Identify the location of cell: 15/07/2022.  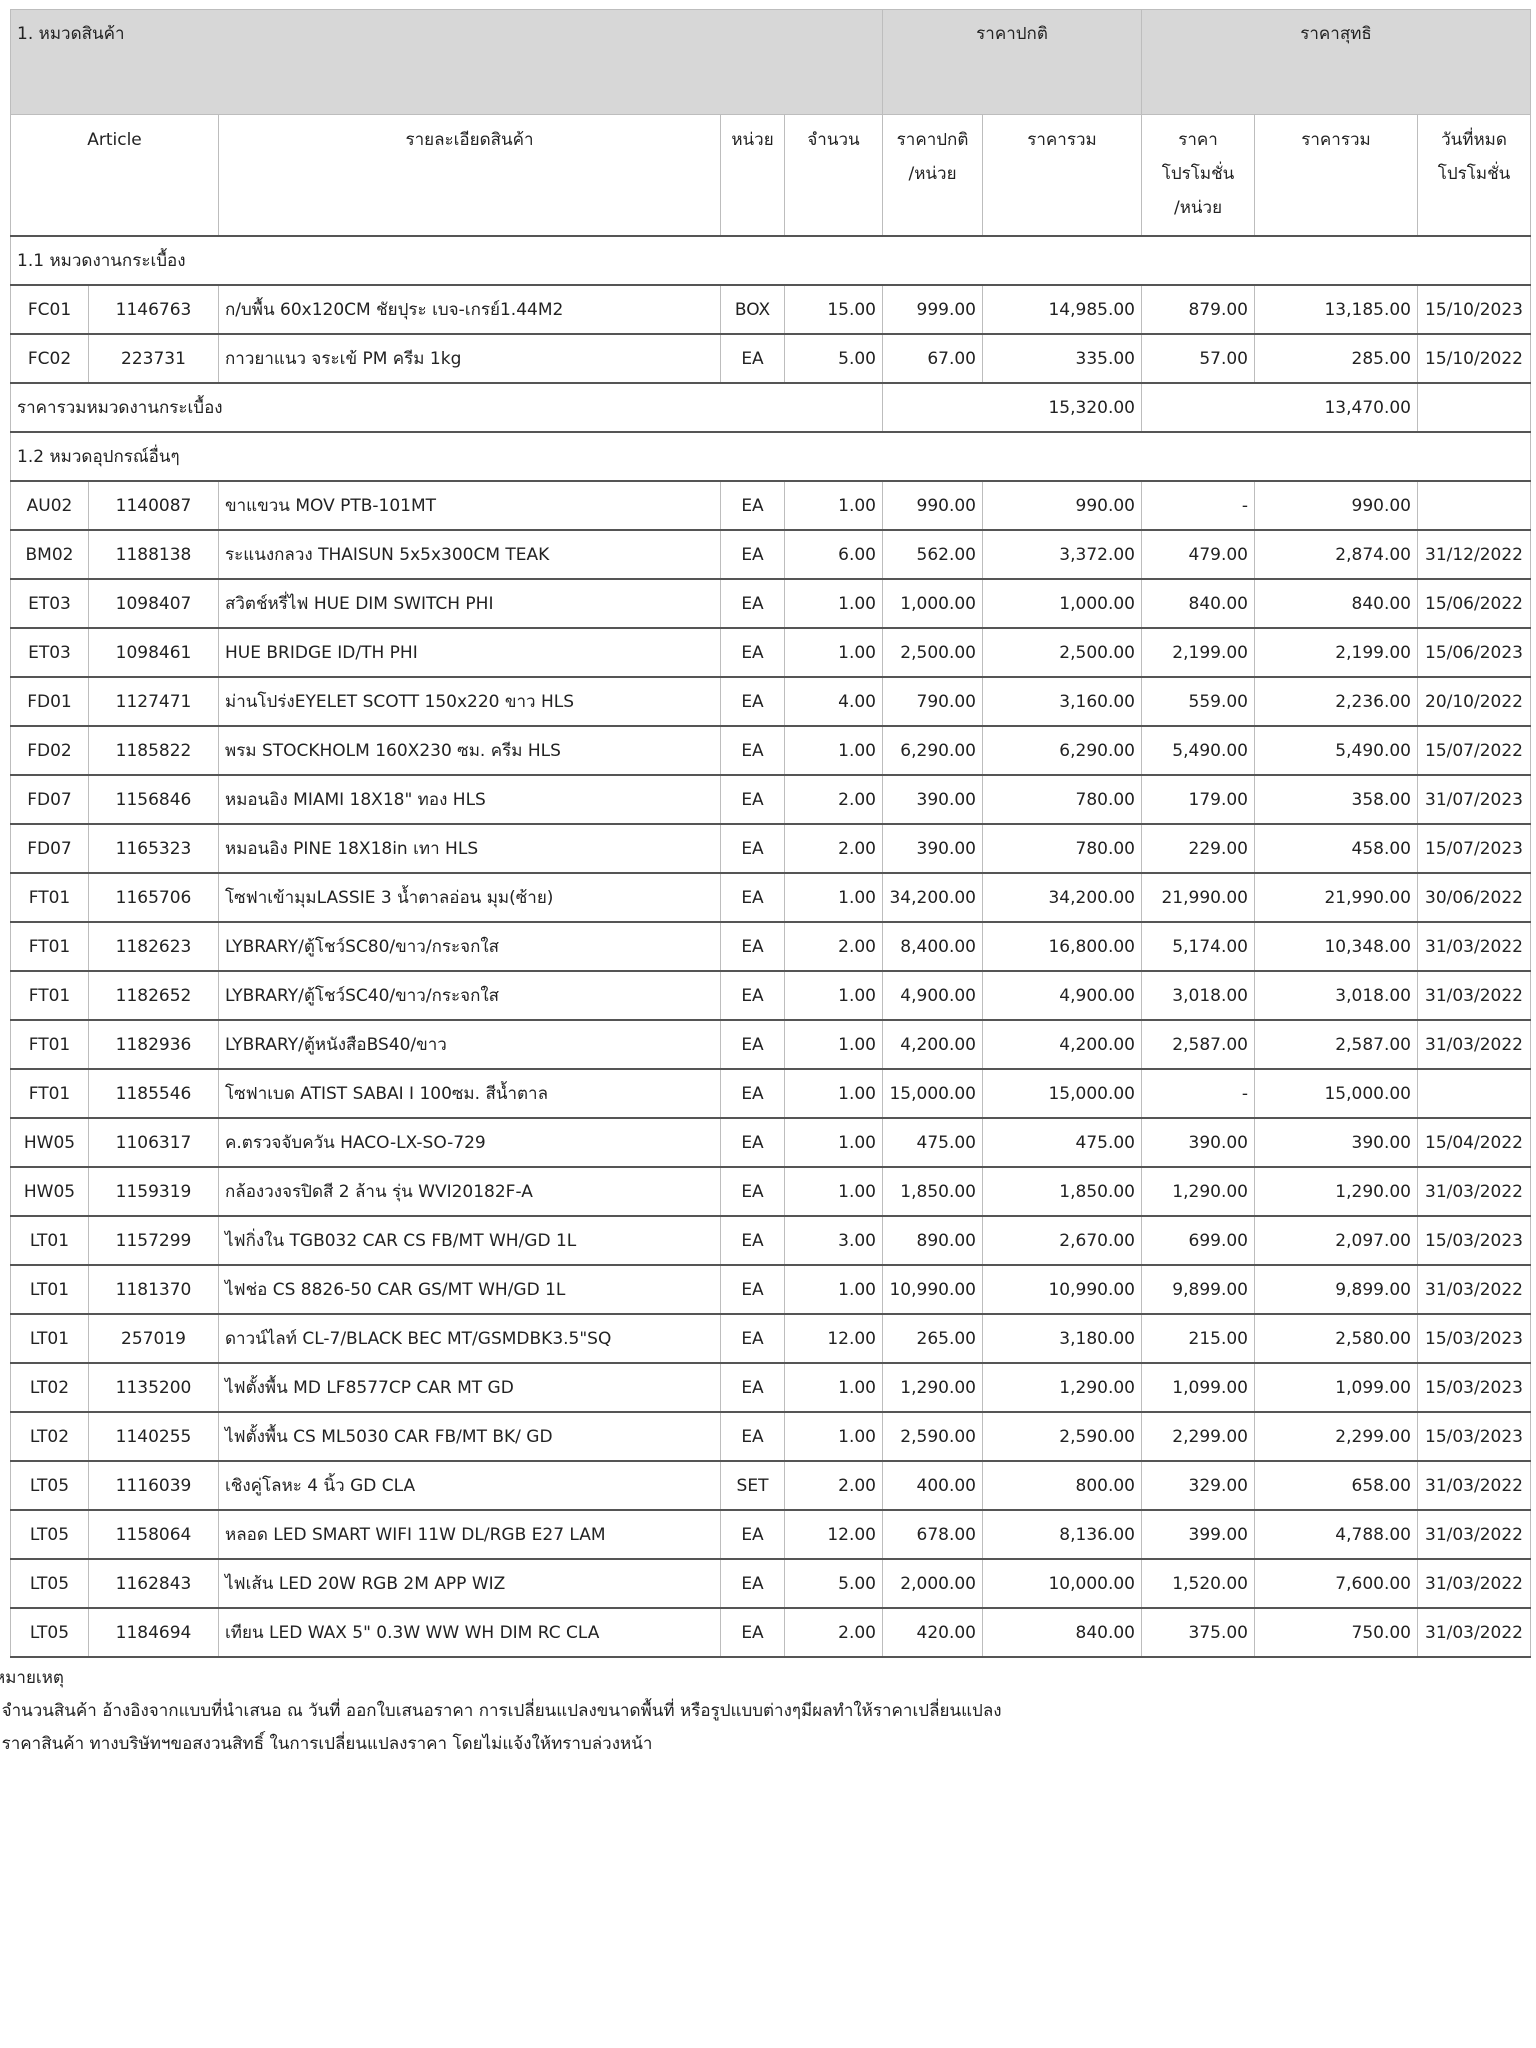
(1474, 750).